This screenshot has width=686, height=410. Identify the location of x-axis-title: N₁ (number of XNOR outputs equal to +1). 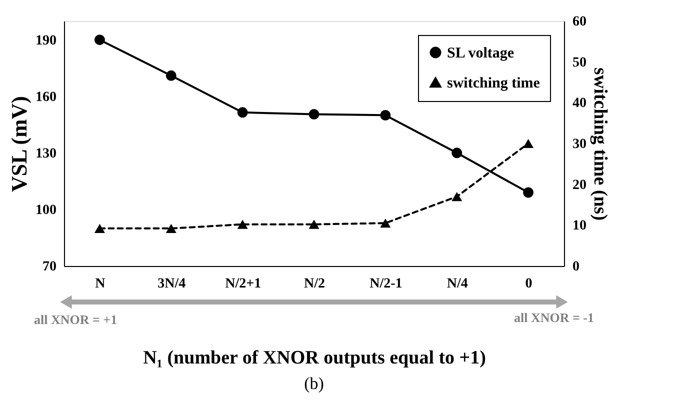
(314, 358).